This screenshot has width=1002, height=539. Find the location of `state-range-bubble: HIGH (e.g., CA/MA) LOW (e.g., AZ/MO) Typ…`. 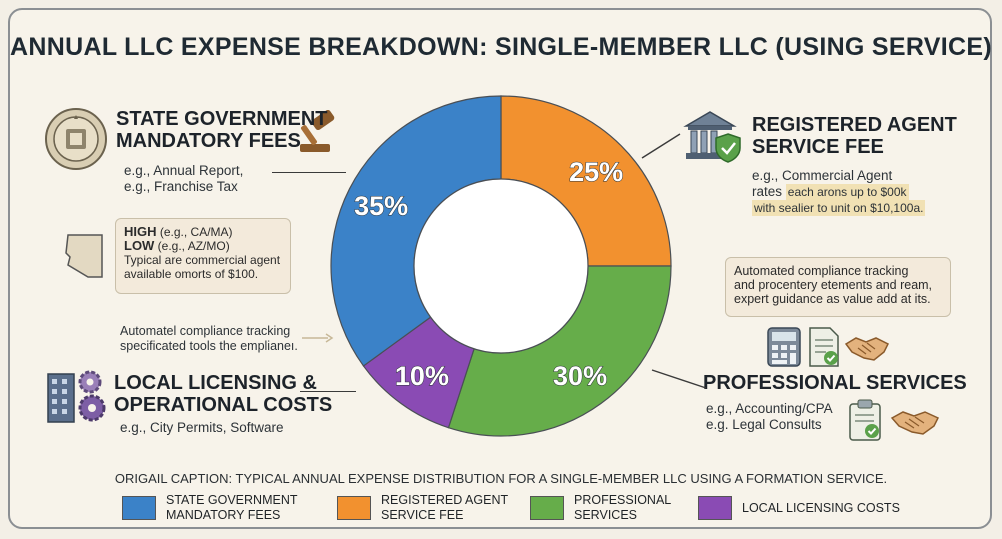

state-range-bubble: HIGH (e.g., CA/MA) LOW (e.g., AZ/MO) Typ… is located at coordinates (203, 256).